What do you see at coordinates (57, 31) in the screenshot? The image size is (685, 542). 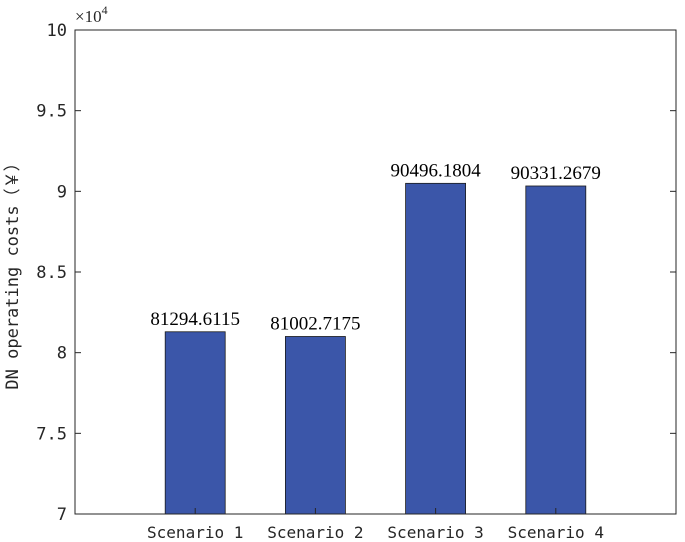 I see `y-tick-label-6: 10` at bounding box center [57, 31].